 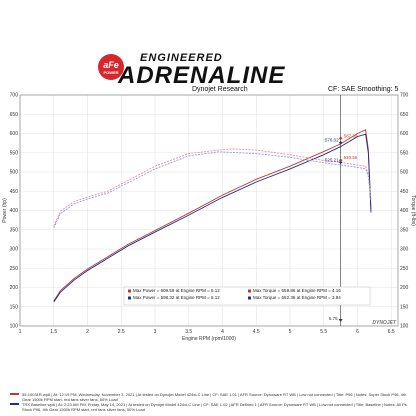 What do you see at coordinates (341, 227) in the screenshot?
I see `annotations: 576.02 587.39 525.21 530.55 5.75` at bounding box center [341, 227].